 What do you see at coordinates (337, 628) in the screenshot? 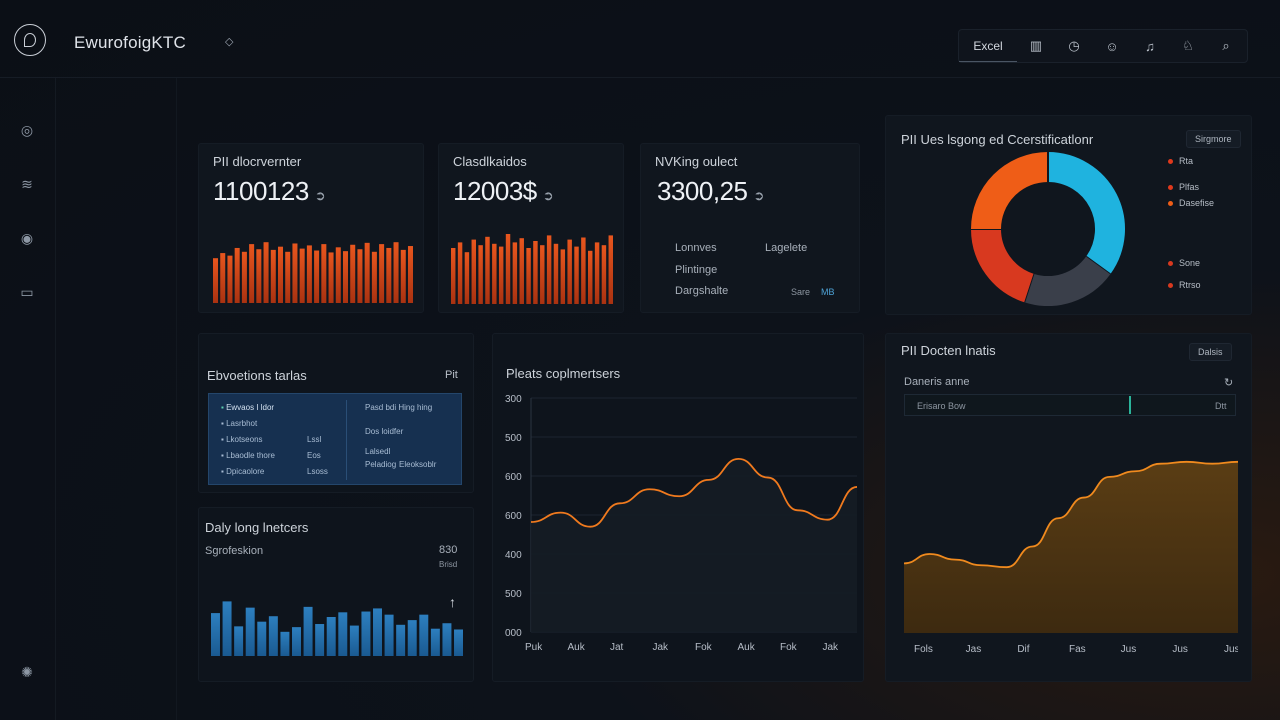
I see `daily-bar-chart` at bounding box center [337, 628].